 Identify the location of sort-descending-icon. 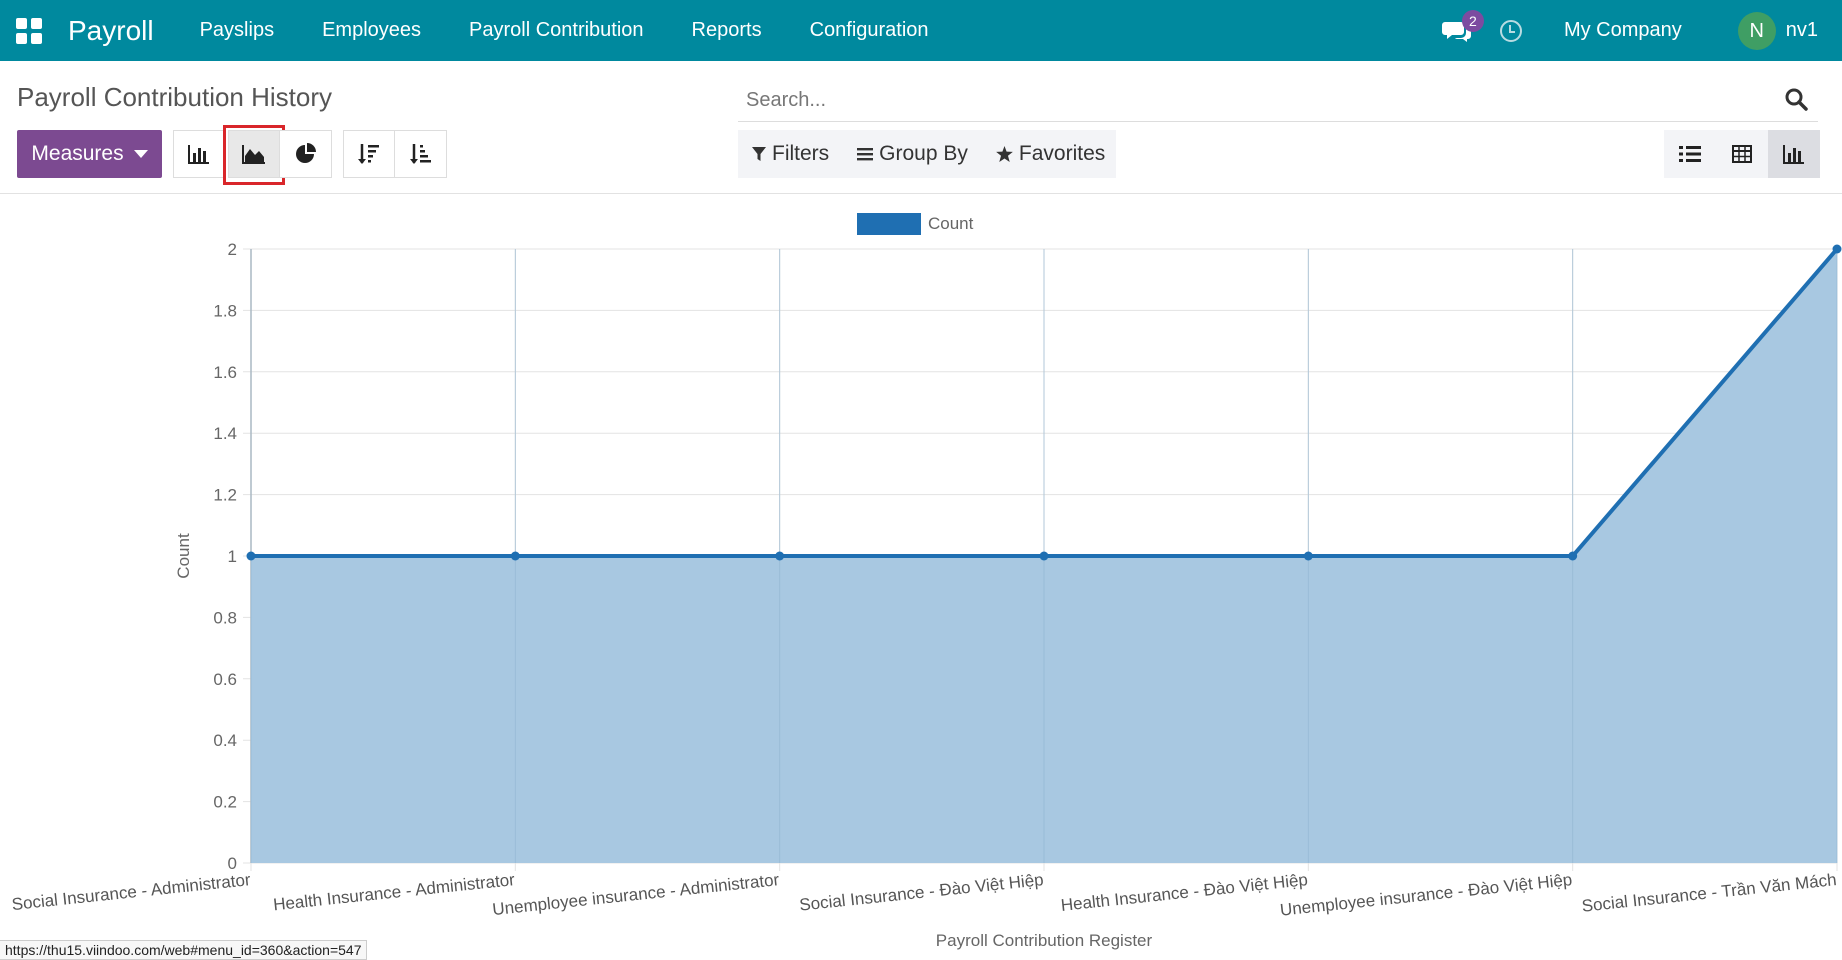
(368, 154).